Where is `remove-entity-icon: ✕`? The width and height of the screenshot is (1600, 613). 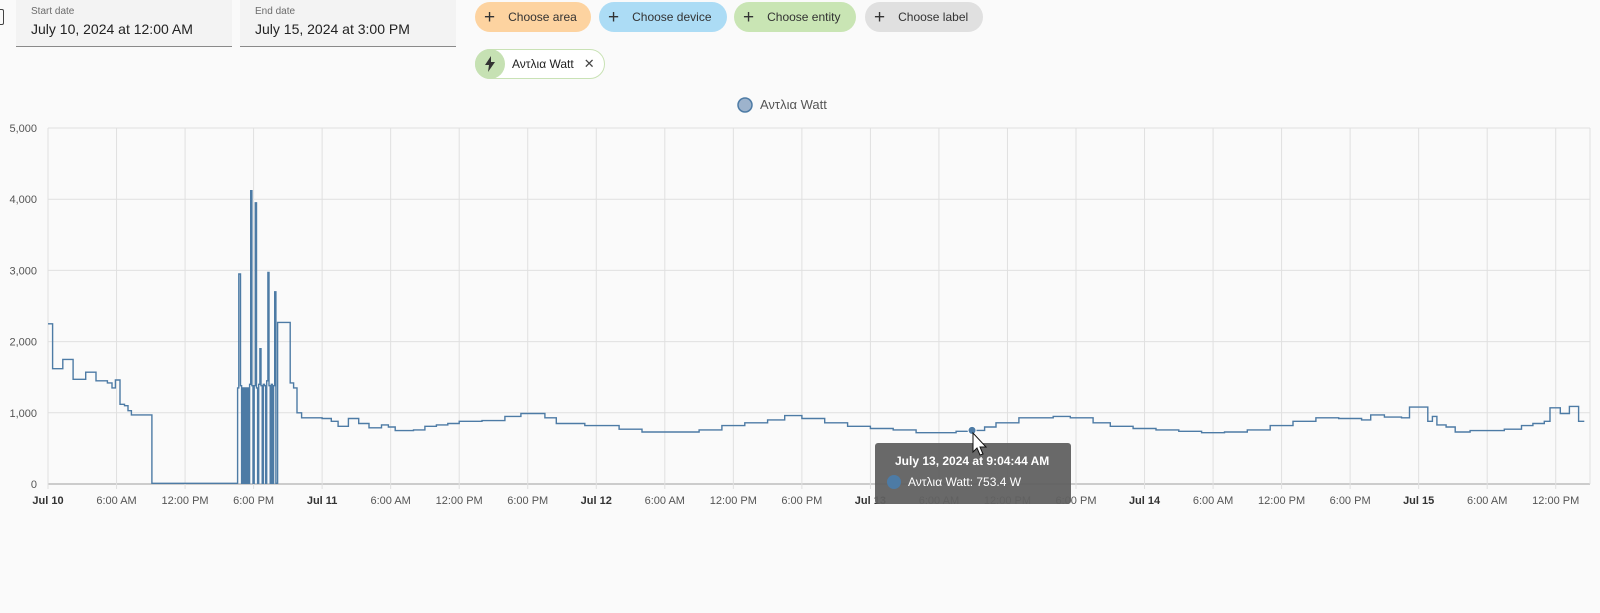 remove-entity-icon: ✕ is located at coordinates (589, 63).